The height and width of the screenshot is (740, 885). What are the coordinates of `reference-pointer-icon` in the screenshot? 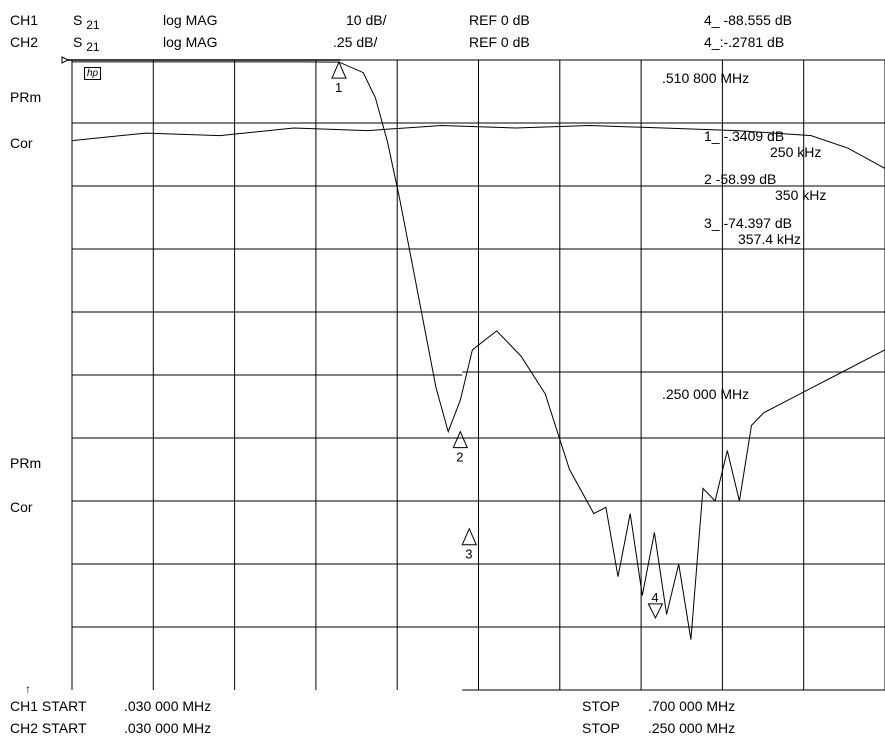 It's located at (65, 60).